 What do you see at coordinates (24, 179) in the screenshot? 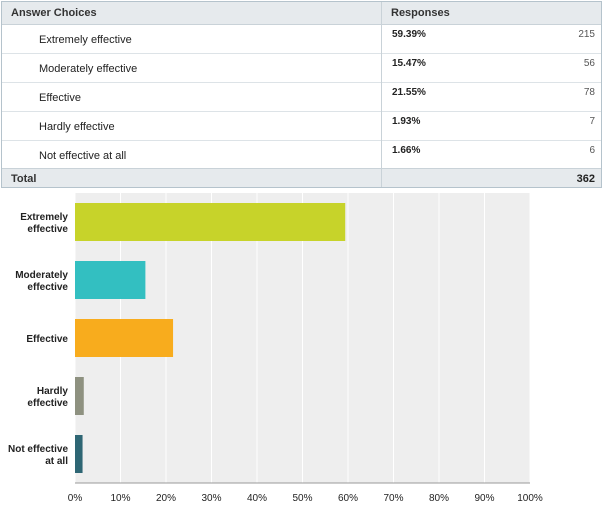
I see `total-label: Total` at bounding box center [24, 179].